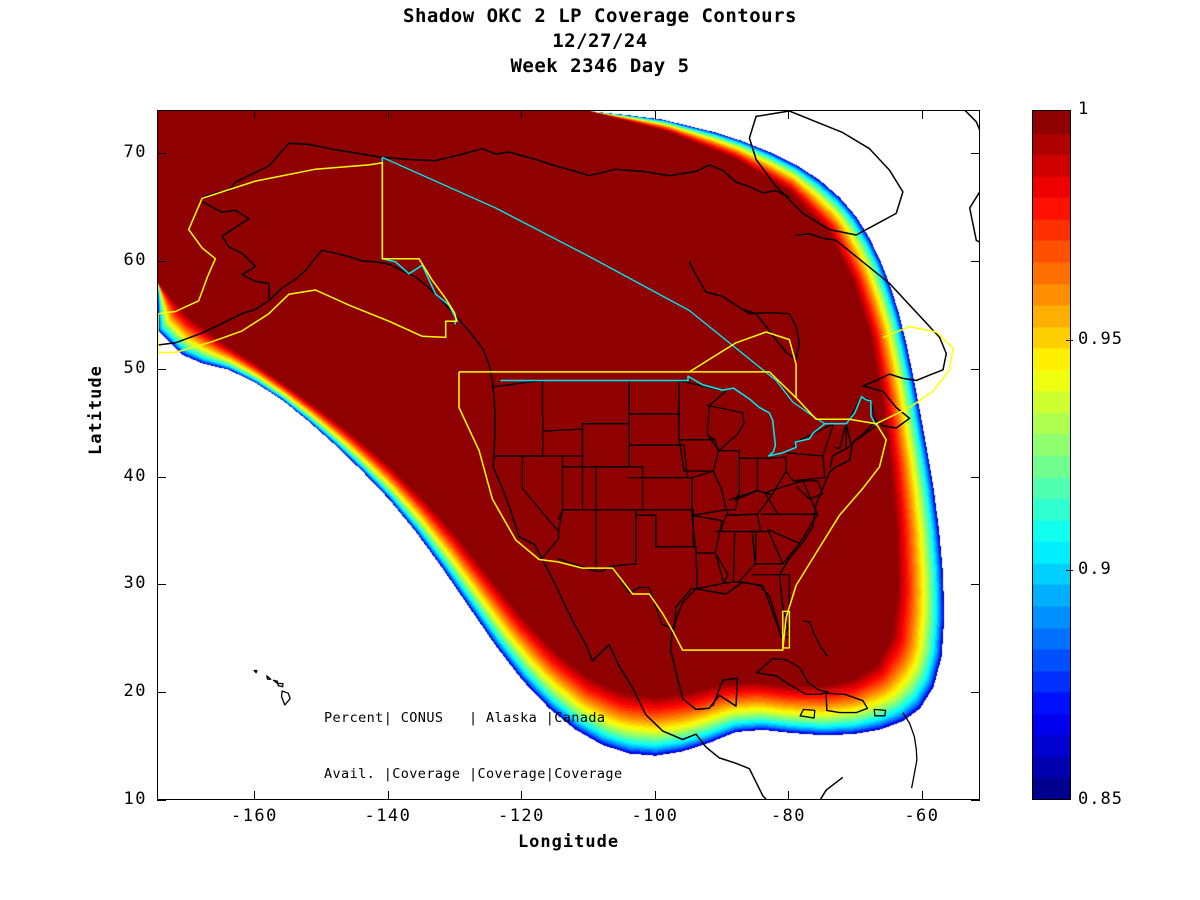  Describe the element at coordinates (235, 249) in the screenshot. I see `coastline-bering` at that location.